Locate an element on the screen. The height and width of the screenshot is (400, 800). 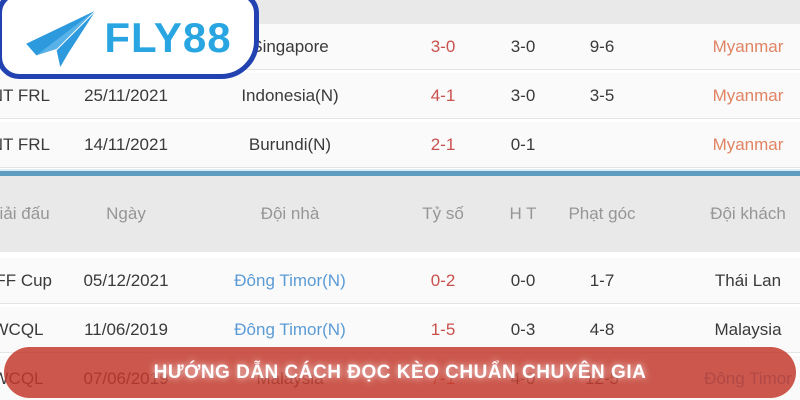
corners-cell: 9-6 is located at coordinates (602, 46).